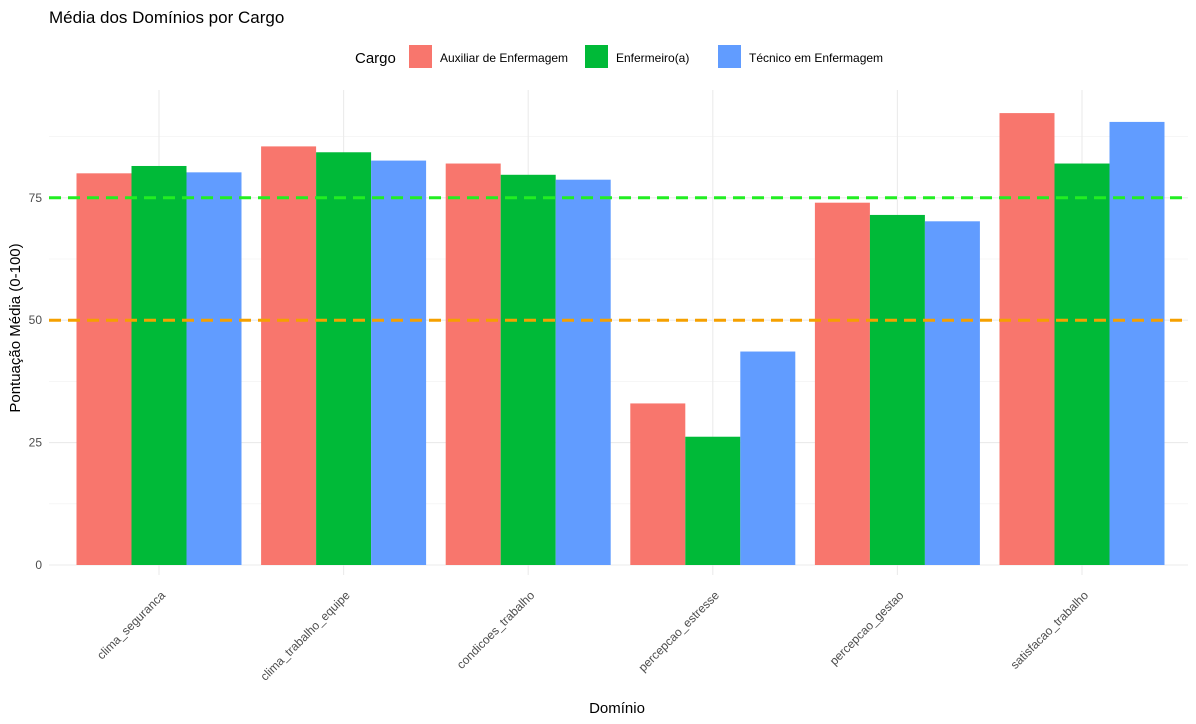  Describe the element at coordinates (496, 630) in the screenshot. I see `x-tick-label: condicoes_trabalho` at that location.